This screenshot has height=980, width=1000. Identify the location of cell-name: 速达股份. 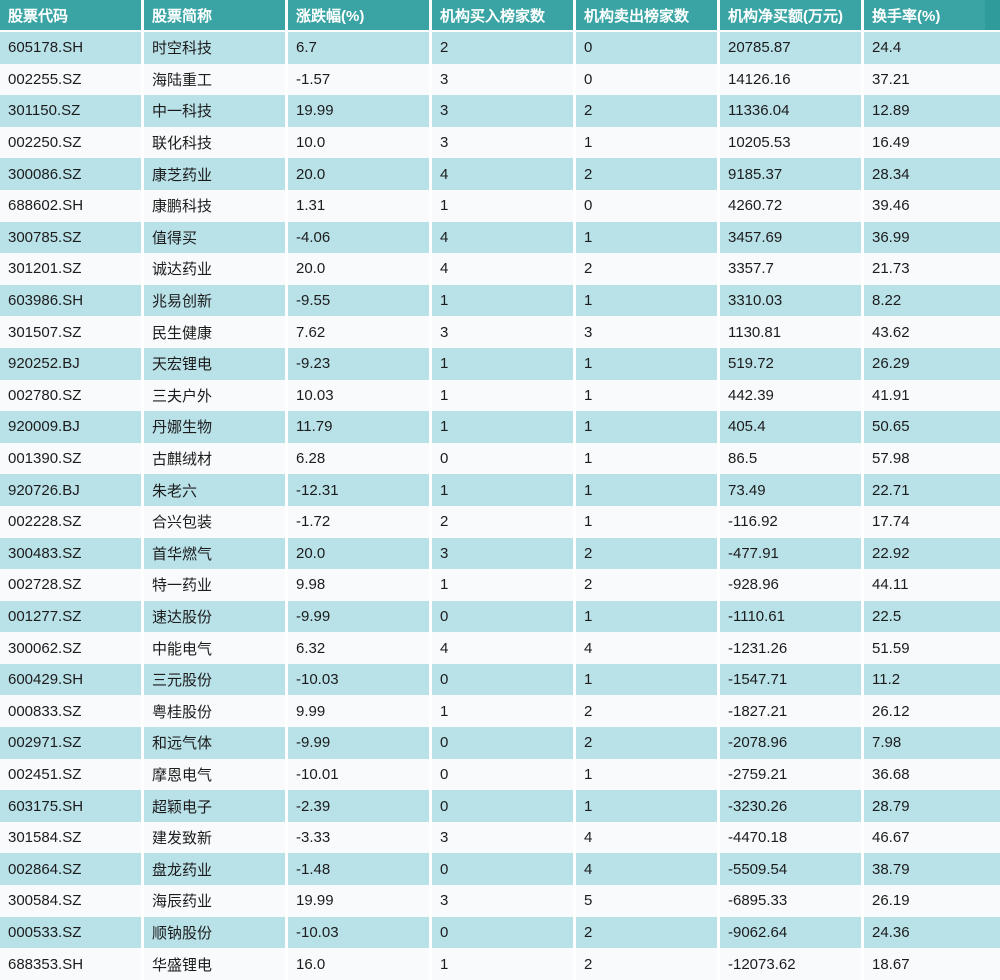
(216, 616).